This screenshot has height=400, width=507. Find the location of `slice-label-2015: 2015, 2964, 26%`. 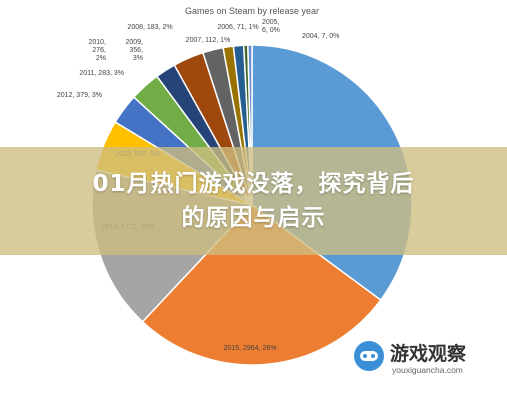

slice-label-2015: 2015, 2964, 26% is located at coordinates (250, 348).